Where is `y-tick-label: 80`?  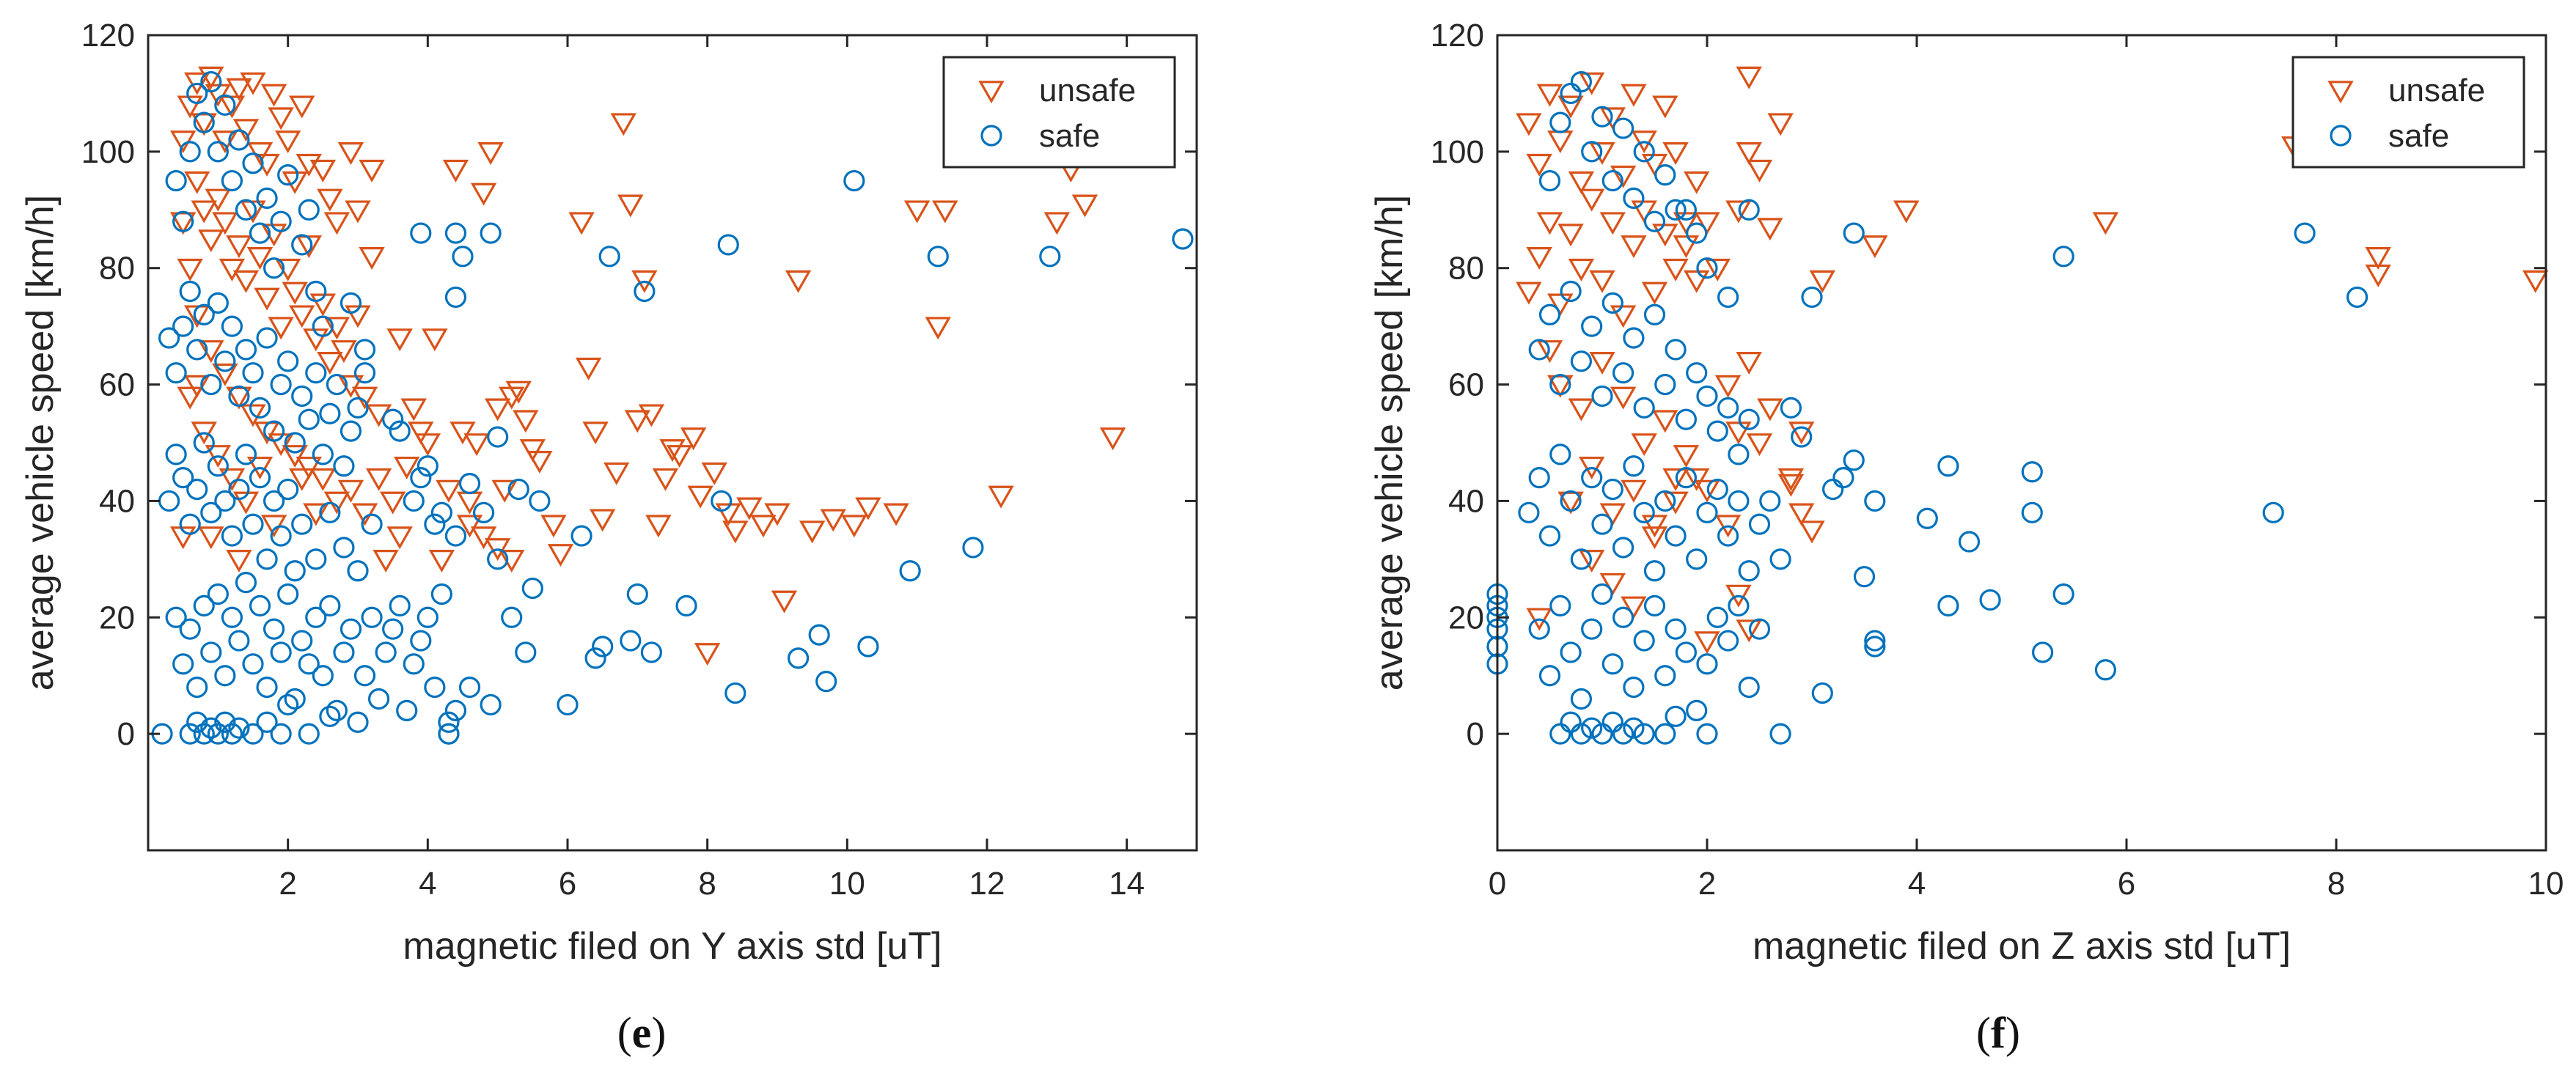
y-tick-label: 80 is located at coordinates (117, 269).